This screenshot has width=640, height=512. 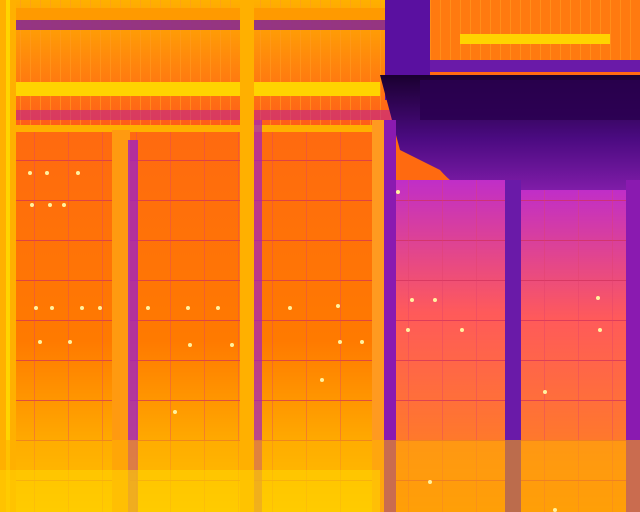 What do you see at coordinates (320, 476) in the screenshot?
I see `bottom-band` at bounding box center [320, 476].